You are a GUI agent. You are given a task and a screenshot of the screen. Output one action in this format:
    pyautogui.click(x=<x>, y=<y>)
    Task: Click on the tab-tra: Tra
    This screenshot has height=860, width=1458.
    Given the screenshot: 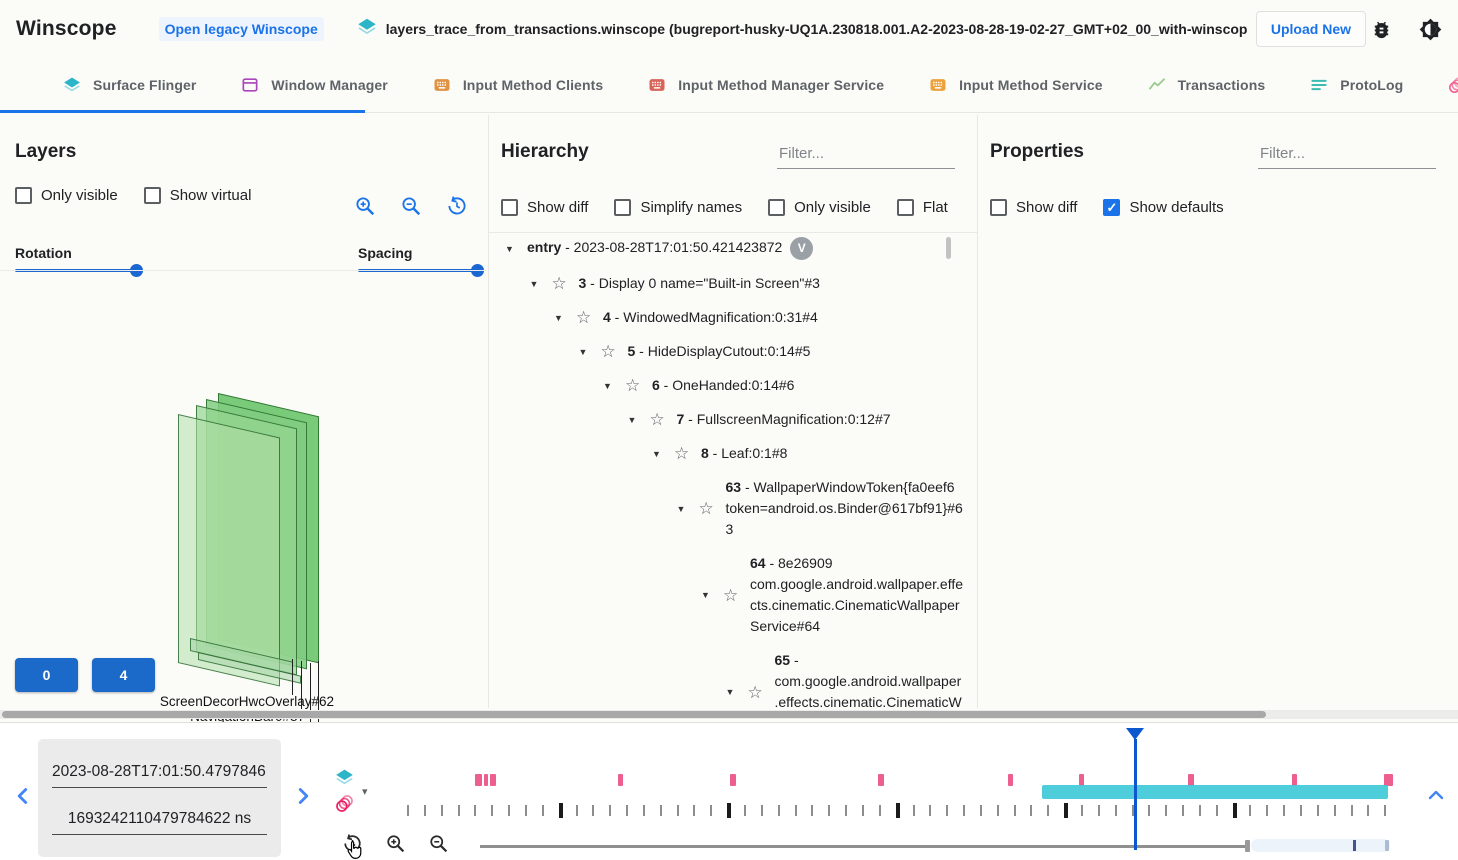 What is the action you would take?
    pyautogui.click(x=1441, y=85)
    